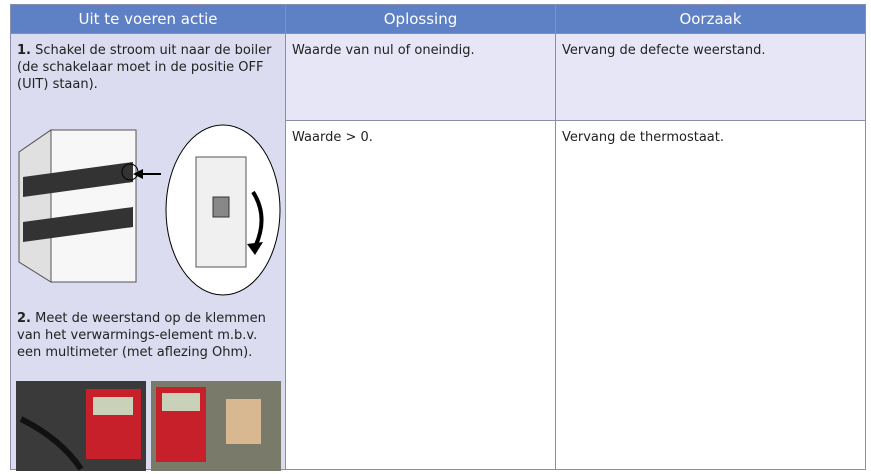 The image size is (871, 474). Describe the element at coordinates (420, 19) in the screenshot. I see `header-cell: Oplossing` at that location.